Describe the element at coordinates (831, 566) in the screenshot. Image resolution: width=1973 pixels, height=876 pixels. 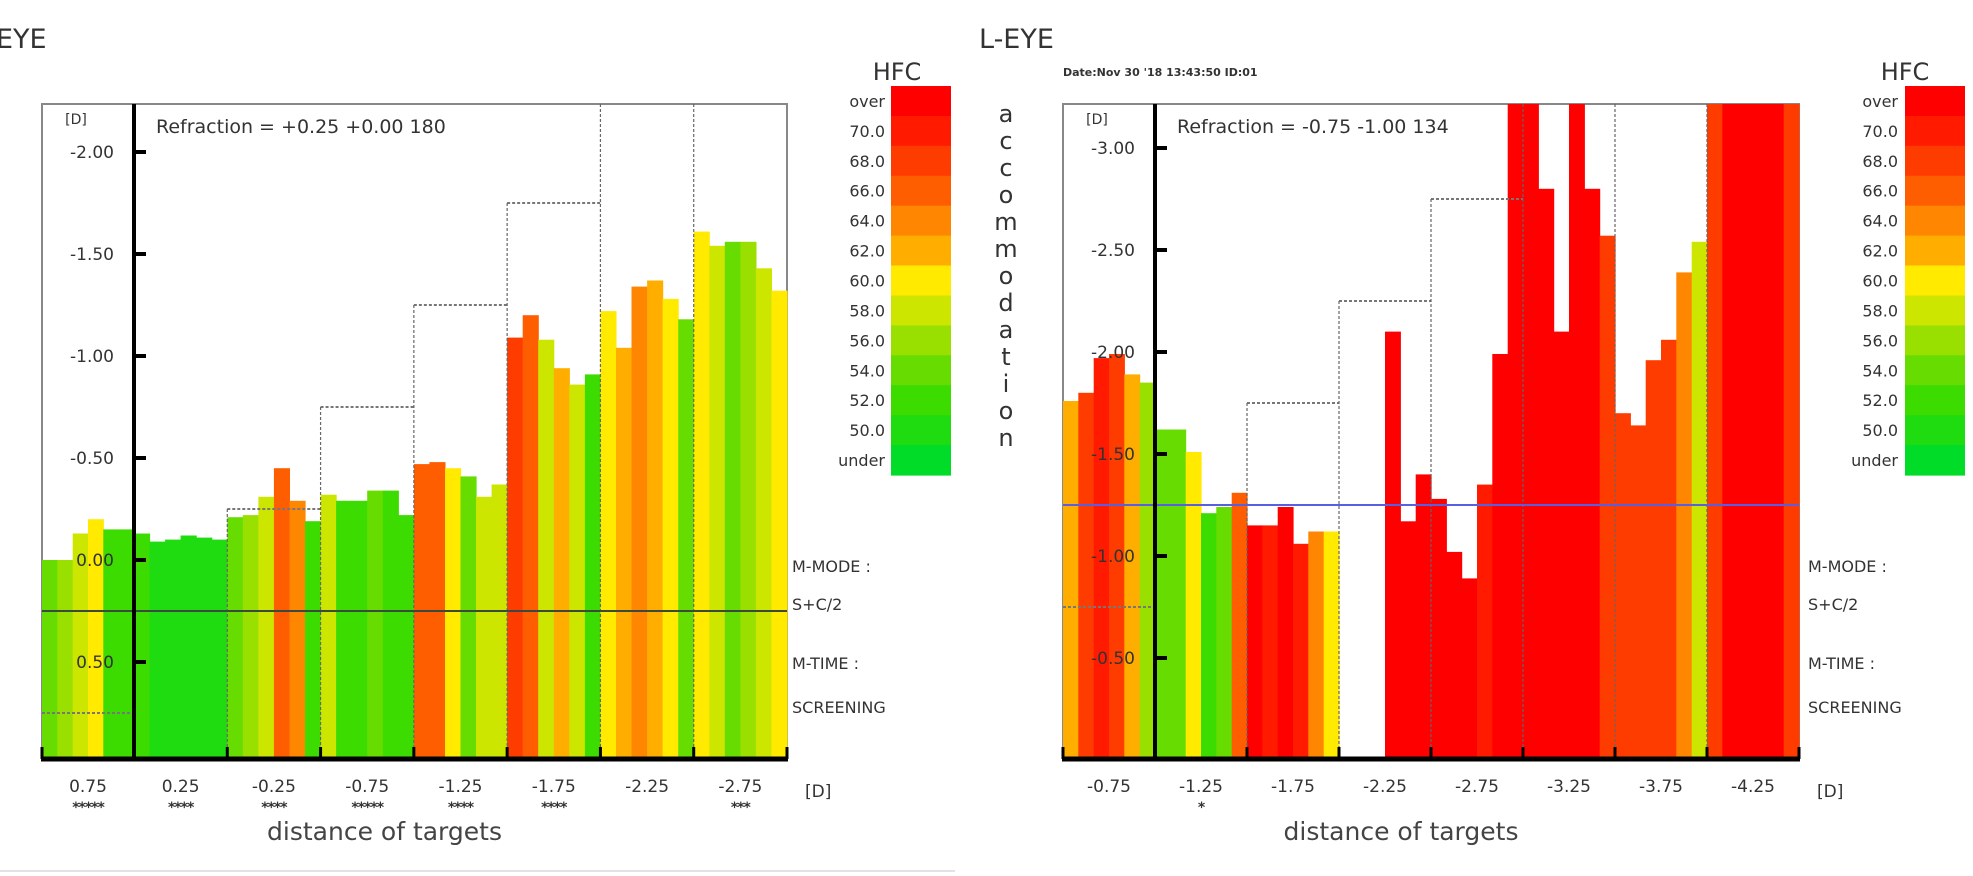
I see `mode-label: M-MODE :` at that location.